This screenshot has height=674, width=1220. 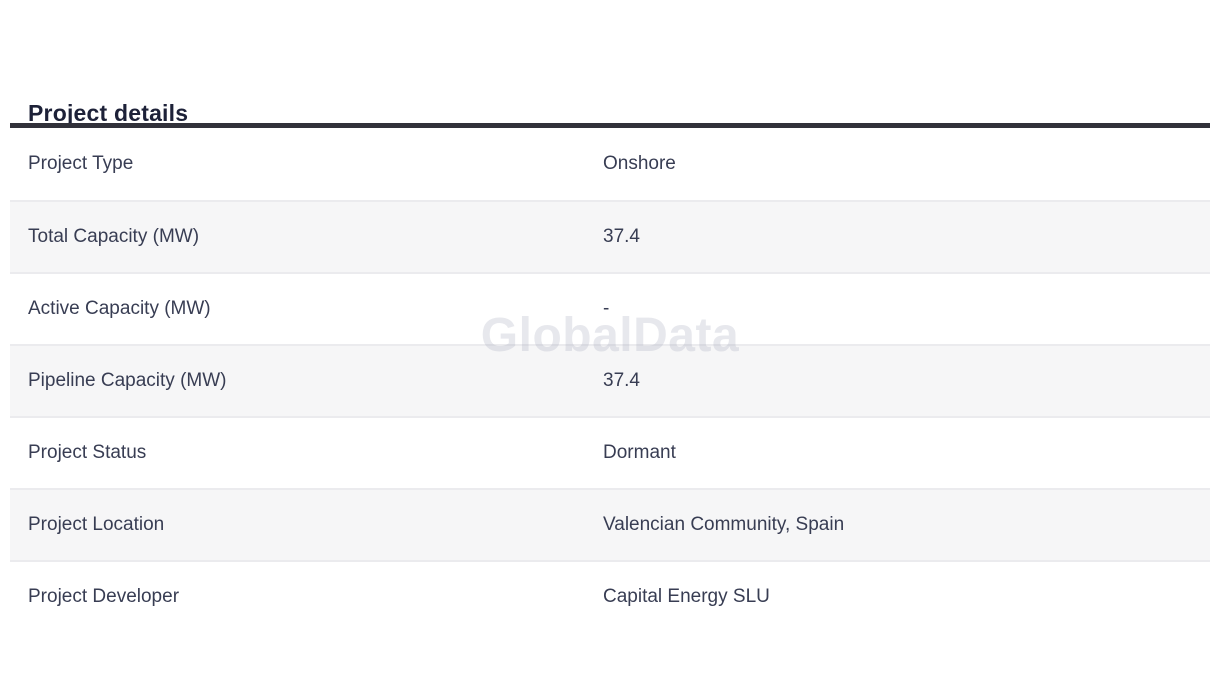 I want to click on row-value: Onshore, so click(x=639, y=163).